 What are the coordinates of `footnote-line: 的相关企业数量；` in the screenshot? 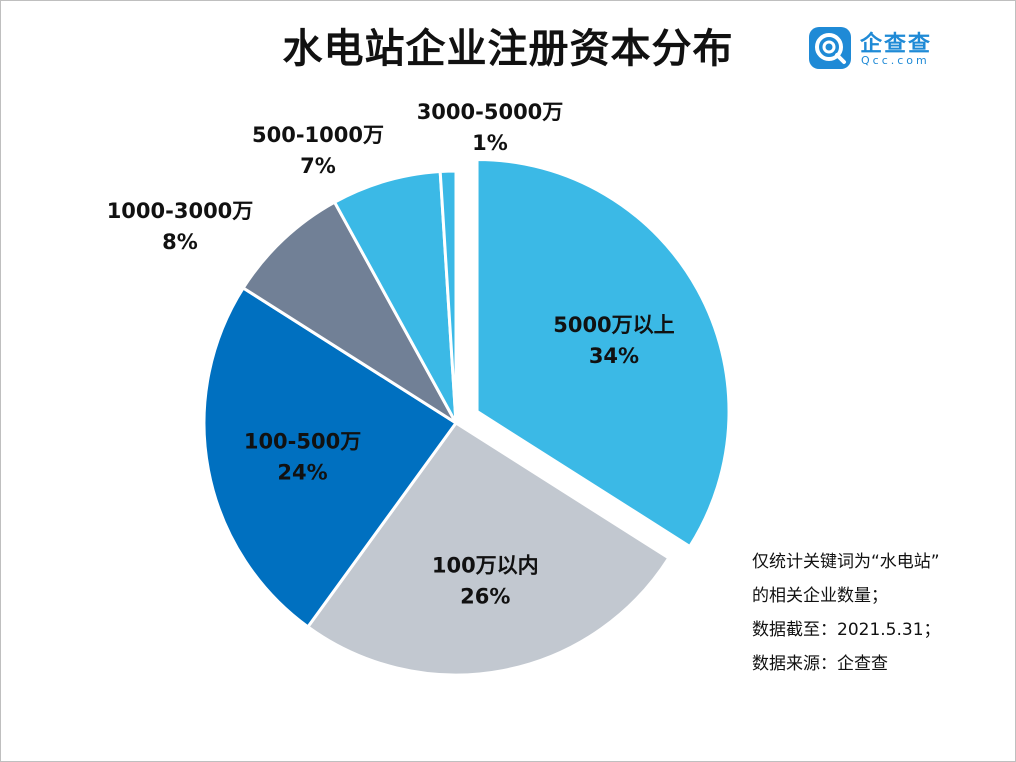 It's located at (820, 596).